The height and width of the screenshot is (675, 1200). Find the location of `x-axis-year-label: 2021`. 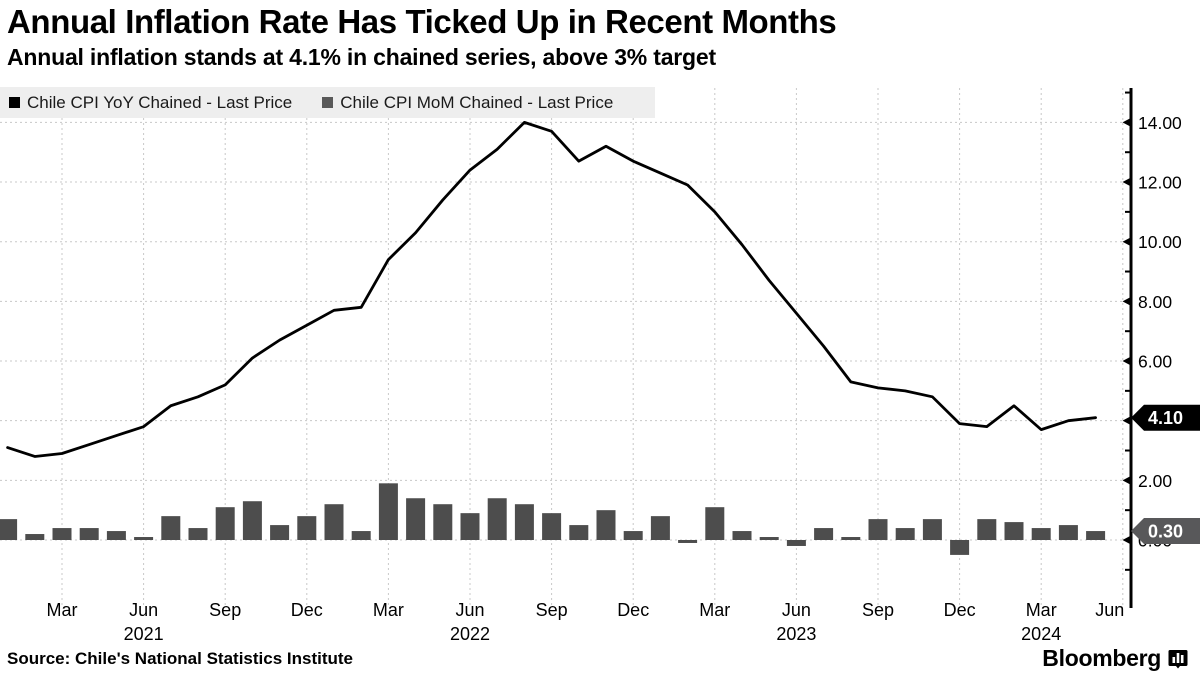

x-axis-year-label: 2021 is located at coordinates (144, 634).